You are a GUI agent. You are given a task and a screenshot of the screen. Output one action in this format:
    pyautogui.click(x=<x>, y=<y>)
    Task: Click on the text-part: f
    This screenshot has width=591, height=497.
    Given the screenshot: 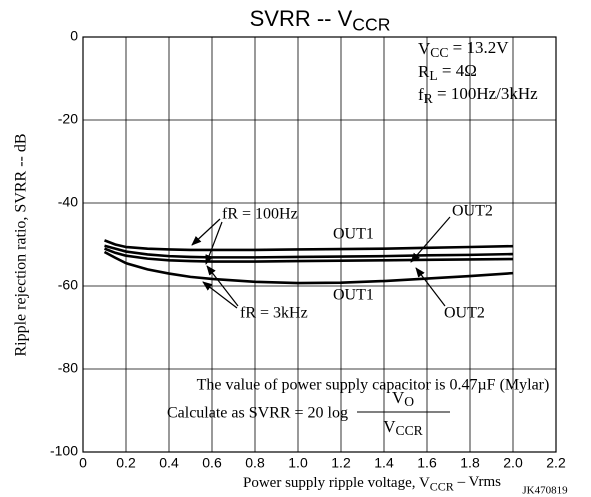 What is the action you would take?
    pyautogui.click(x=421, y=94)
    